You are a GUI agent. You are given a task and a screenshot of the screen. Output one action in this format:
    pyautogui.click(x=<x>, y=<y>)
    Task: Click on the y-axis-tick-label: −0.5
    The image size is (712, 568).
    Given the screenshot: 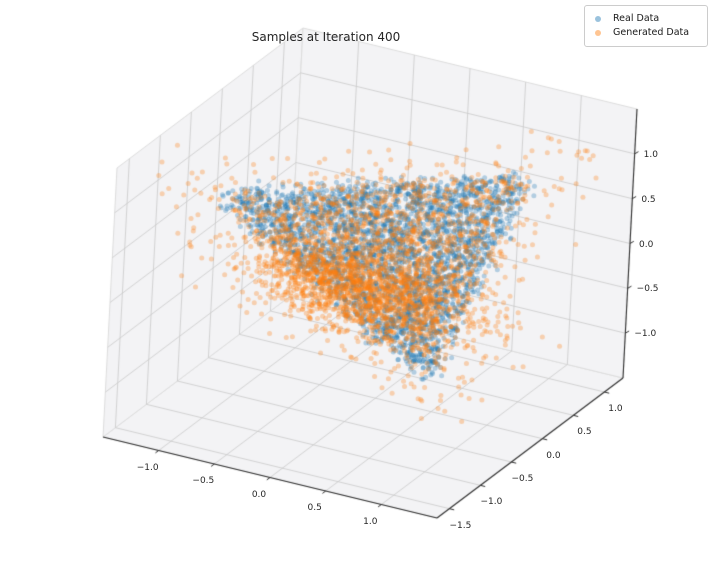 What is the action you would take?
    pyautogui.click(x=522, y=479)
    